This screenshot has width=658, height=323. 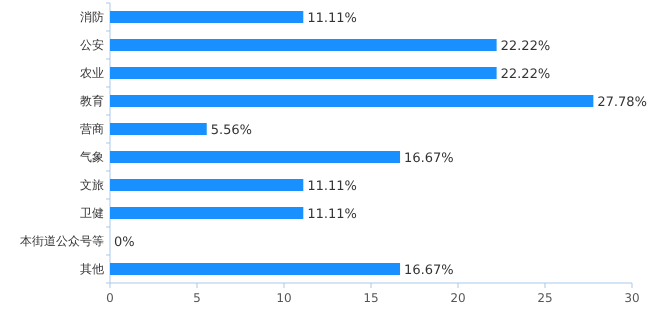 What do you see at coordinates (622, 102) in the screenshot?
I see `data-label: 27.78%` at bounding box center [622, 102].